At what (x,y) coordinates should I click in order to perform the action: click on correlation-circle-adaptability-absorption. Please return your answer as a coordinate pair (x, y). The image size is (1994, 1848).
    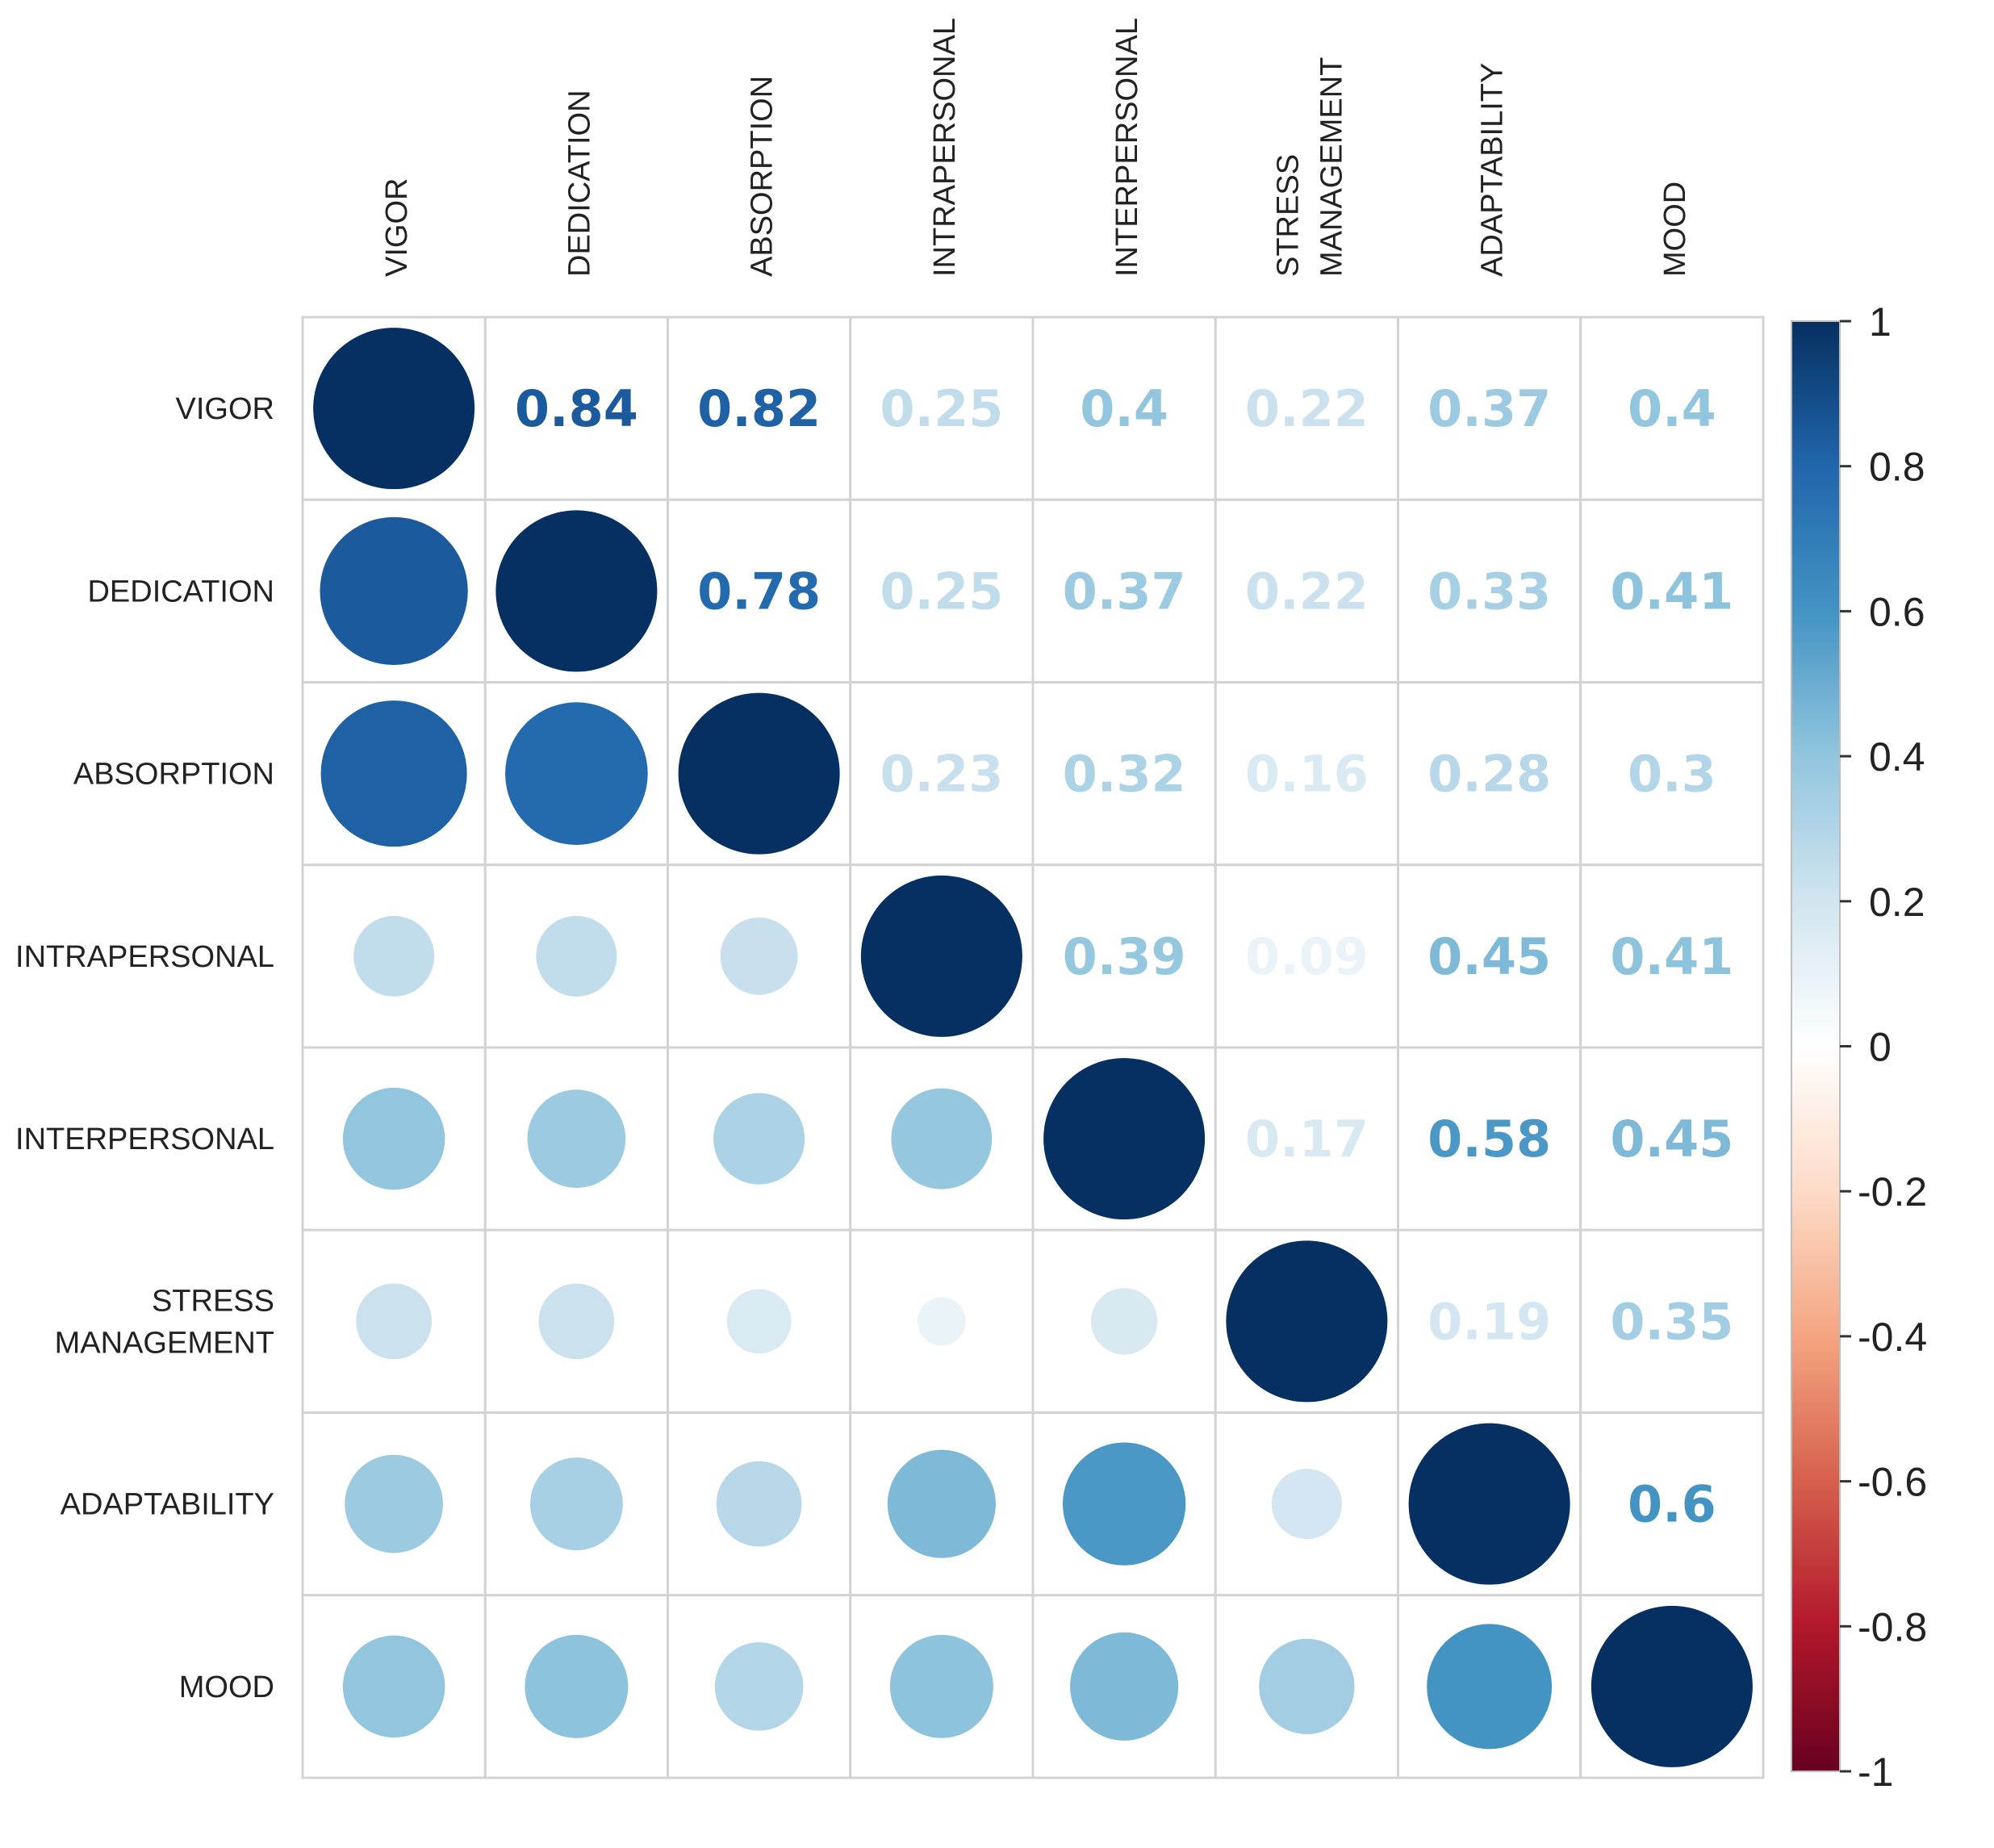
    Looking at the image, I should click on (759, 1504).